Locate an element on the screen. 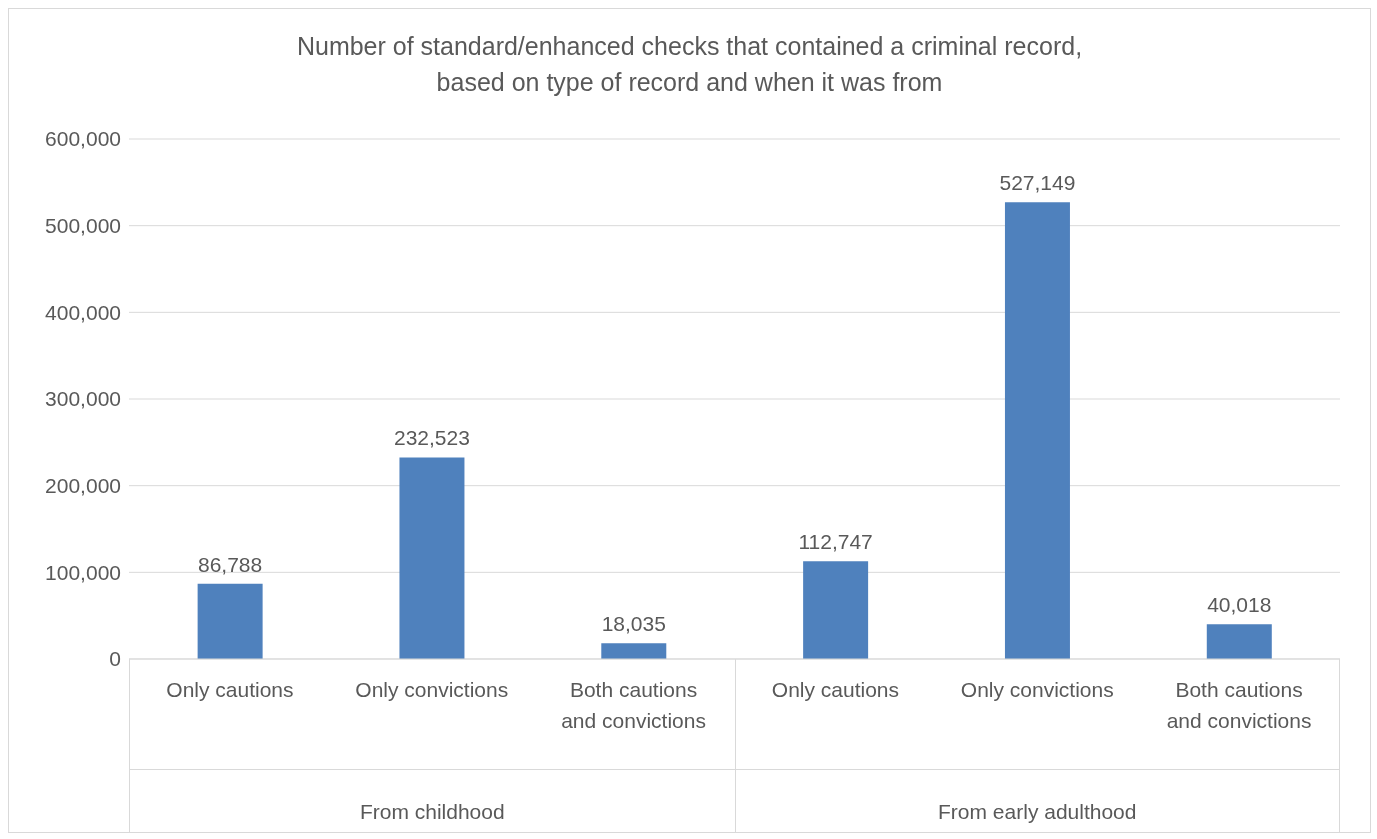  y-tick-label: 300,000 is located at coordinates (83, 399).